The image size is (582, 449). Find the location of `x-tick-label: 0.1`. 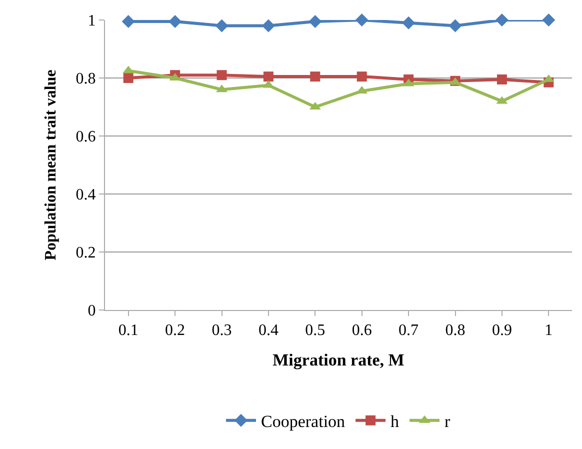

x-tick-label: 0.1 is located at coordinates (128, 331).